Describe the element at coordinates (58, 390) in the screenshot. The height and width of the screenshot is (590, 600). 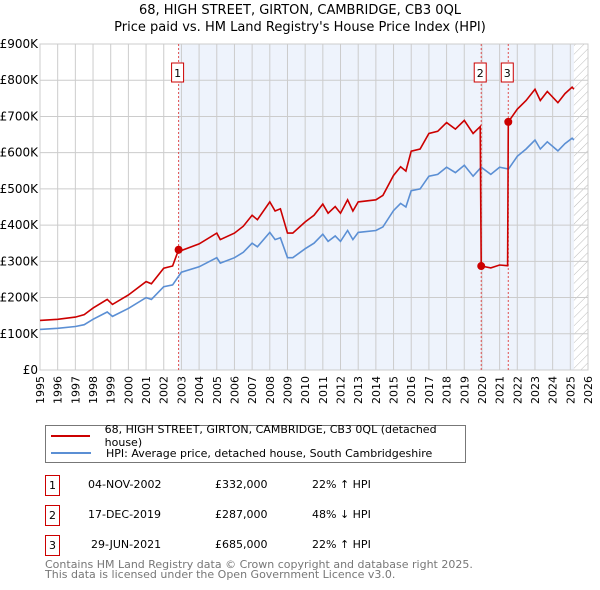
I see `x-tick-label: 1996` at that location.